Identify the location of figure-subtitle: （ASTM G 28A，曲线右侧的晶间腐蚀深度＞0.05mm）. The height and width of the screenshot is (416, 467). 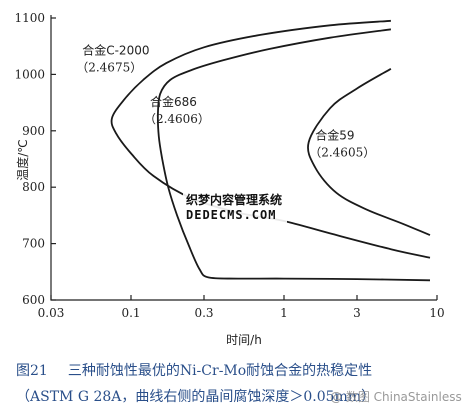
(196, 397).